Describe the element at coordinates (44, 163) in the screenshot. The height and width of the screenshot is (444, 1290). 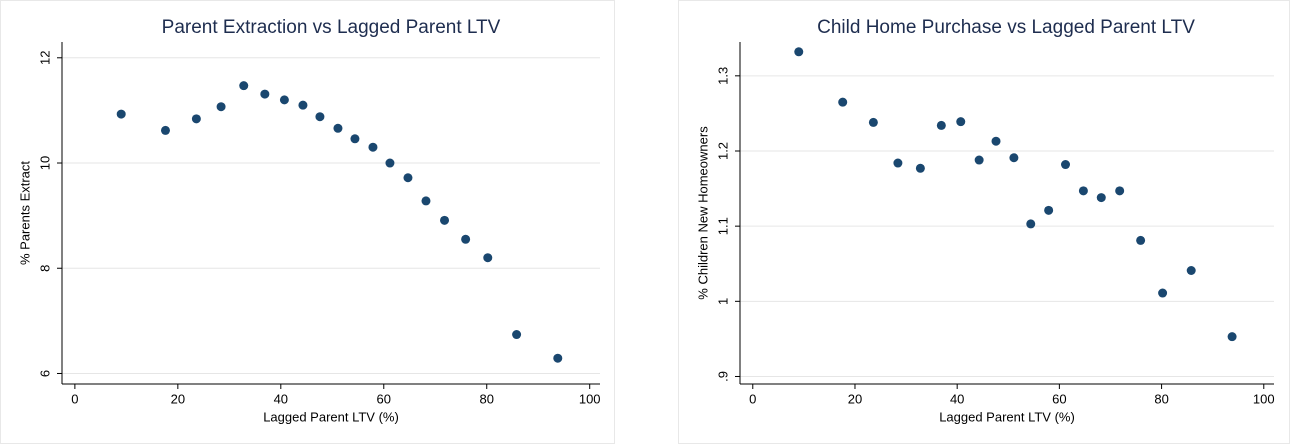
I see `y-tick-label: 10` at that location.